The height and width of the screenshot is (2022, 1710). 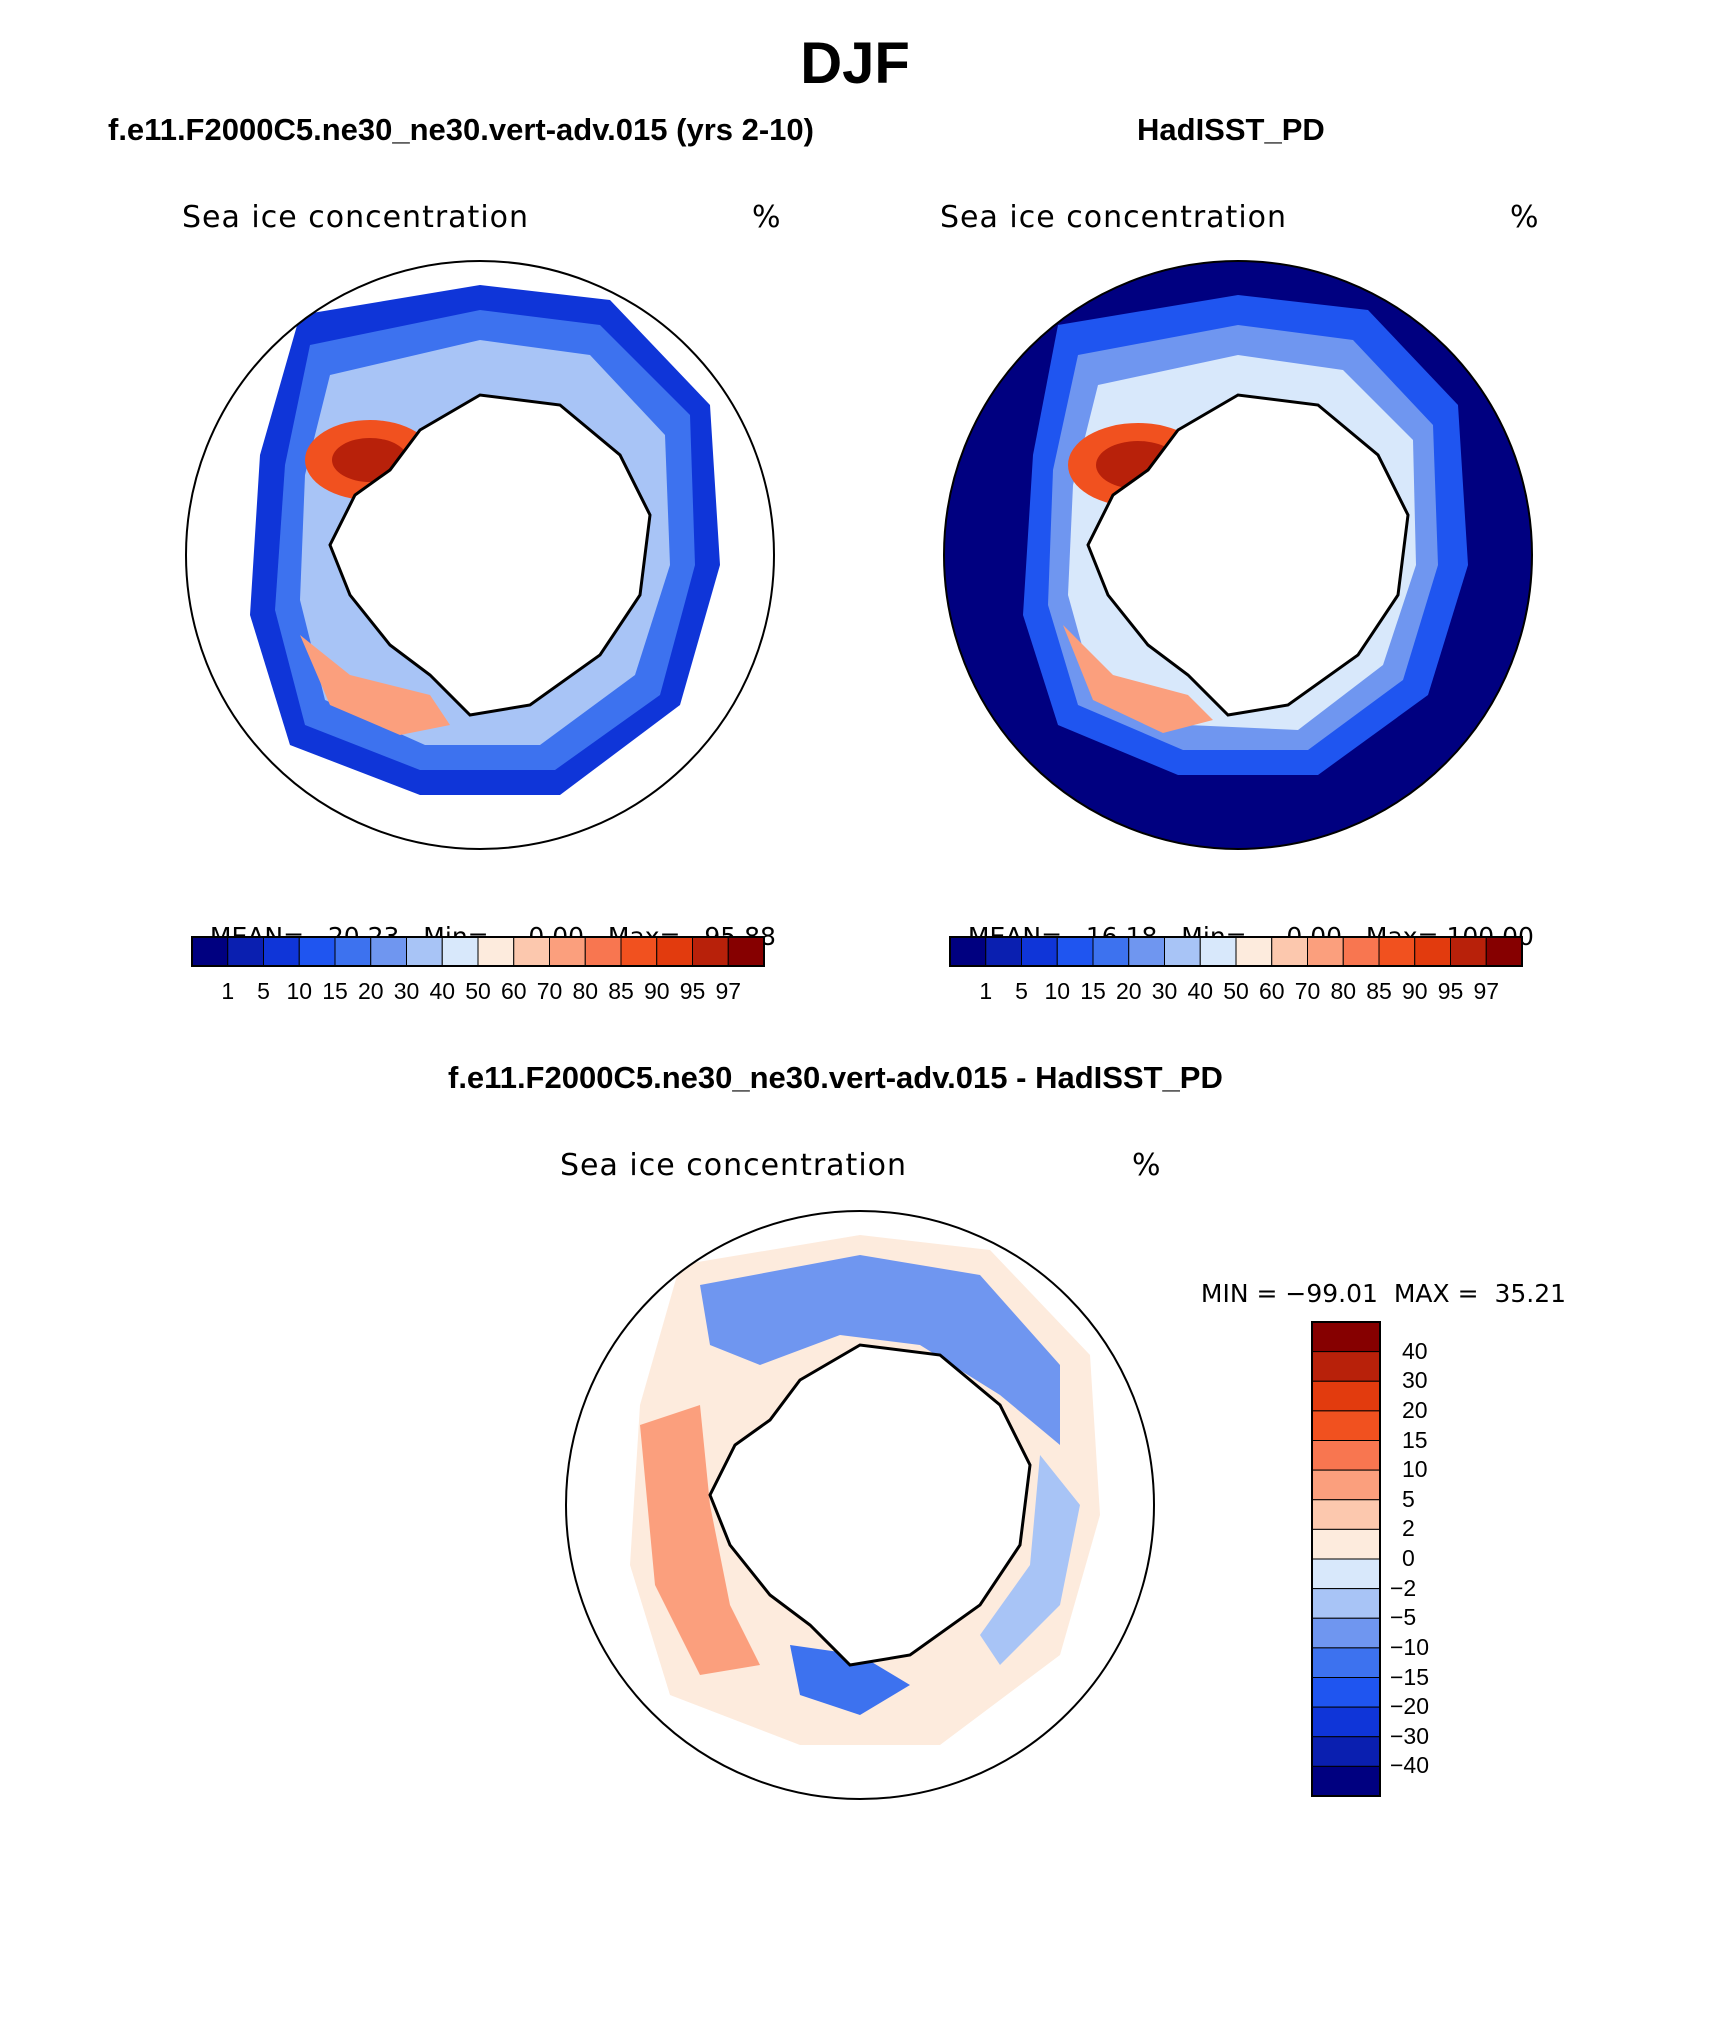 I want to click on panel3-units: %, so click(x=1147, y=1165).